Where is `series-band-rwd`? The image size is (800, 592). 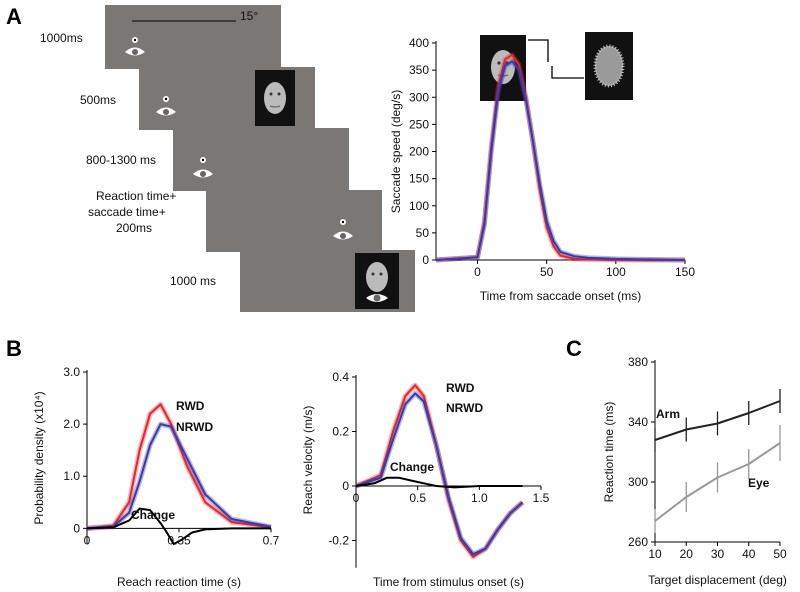 series-band-rwd is located at coordinates (560, 157).